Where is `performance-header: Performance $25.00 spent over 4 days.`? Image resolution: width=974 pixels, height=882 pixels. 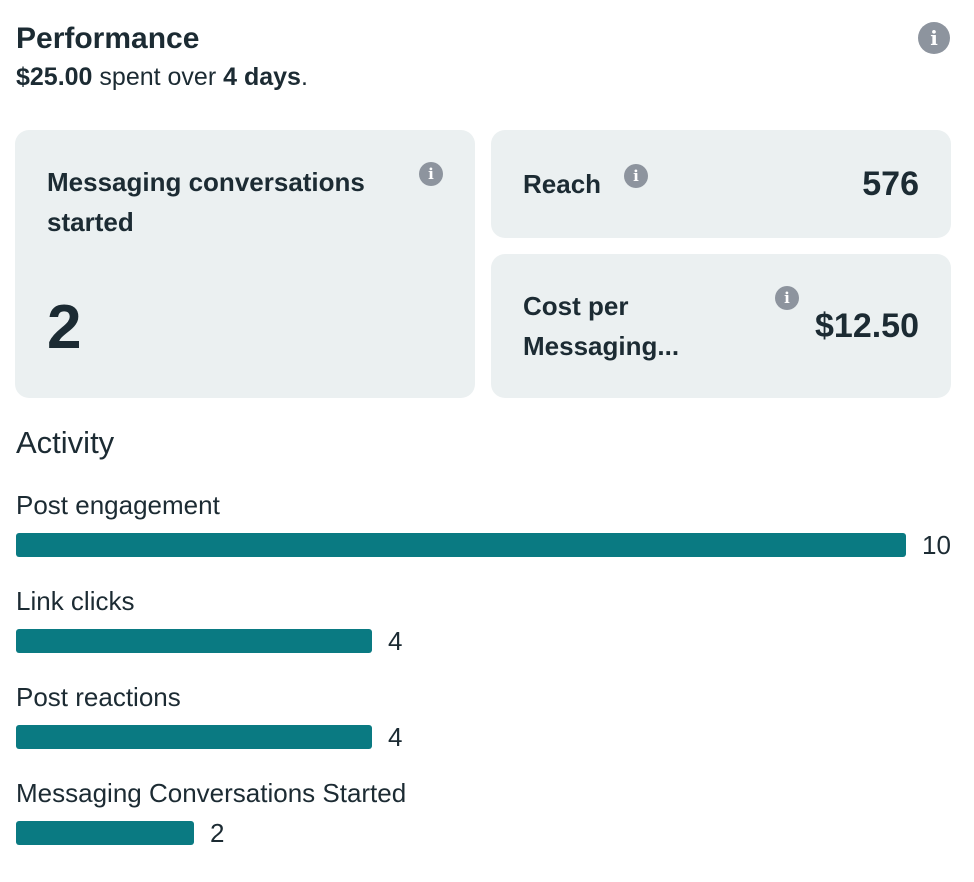 performance-header: Performance $25.00 spent over 4 days. is located at coordinates (485, 57).